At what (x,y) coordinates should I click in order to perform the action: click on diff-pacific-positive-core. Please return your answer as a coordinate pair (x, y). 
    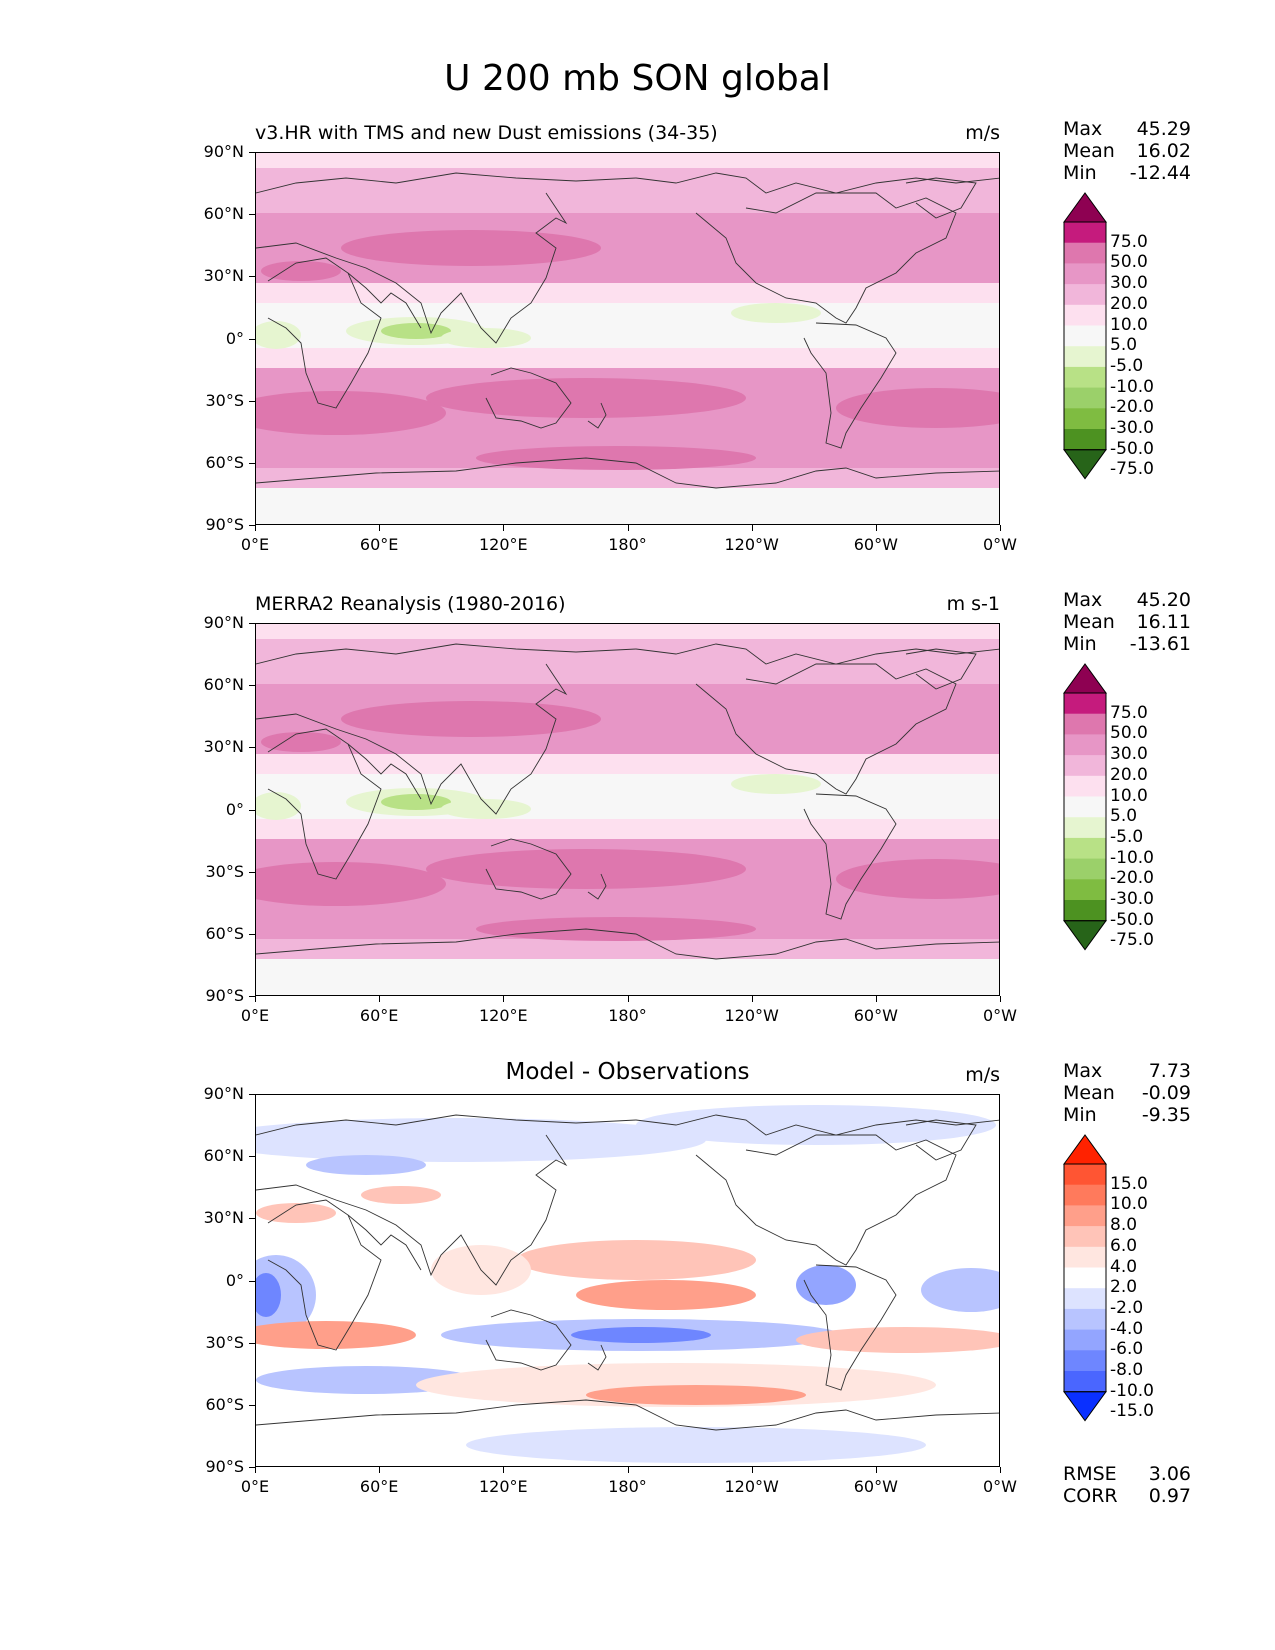
    Looking at the image, I should click on (666, 1295).